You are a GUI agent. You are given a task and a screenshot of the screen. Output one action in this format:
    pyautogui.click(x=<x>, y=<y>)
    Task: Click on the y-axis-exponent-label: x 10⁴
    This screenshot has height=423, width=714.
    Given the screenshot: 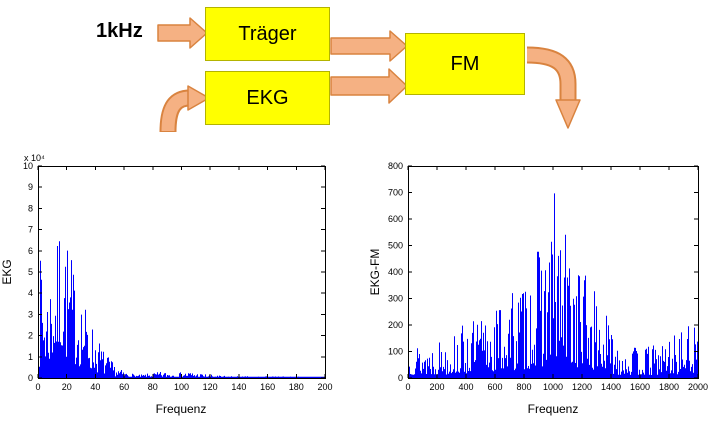 What is the action you would take?
    pyautogui.click(x=34, y=158)
    